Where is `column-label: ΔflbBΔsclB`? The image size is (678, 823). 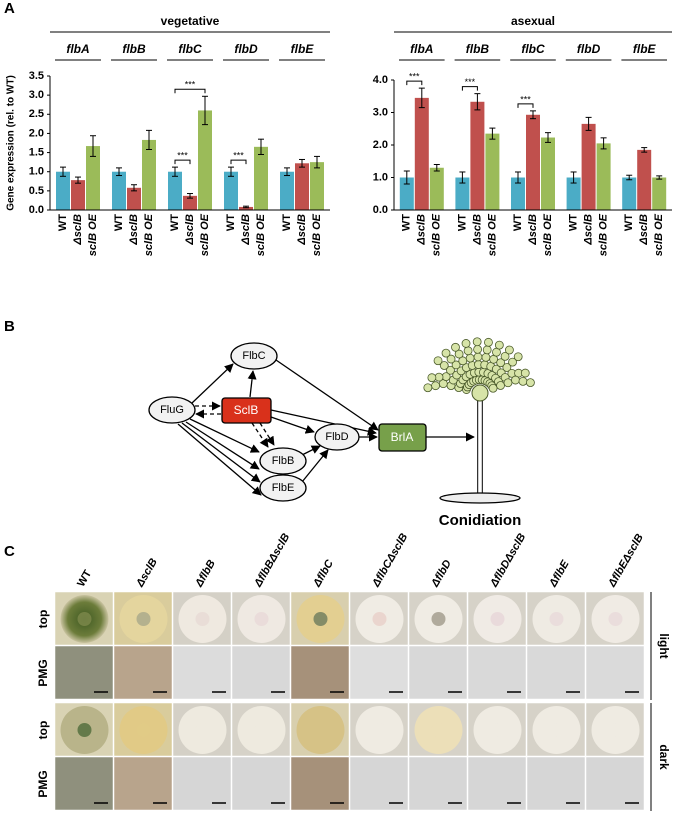 column-label: ΔflbBΔsclB is located at coordinates (272, 560).